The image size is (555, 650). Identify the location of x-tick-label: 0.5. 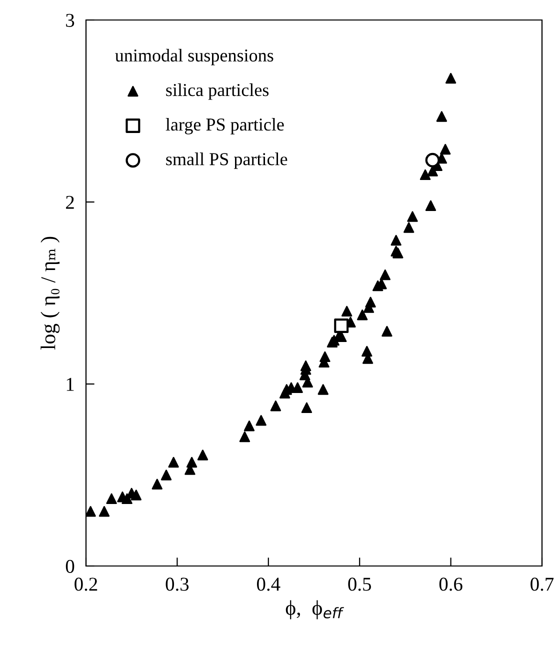
(359, 584).